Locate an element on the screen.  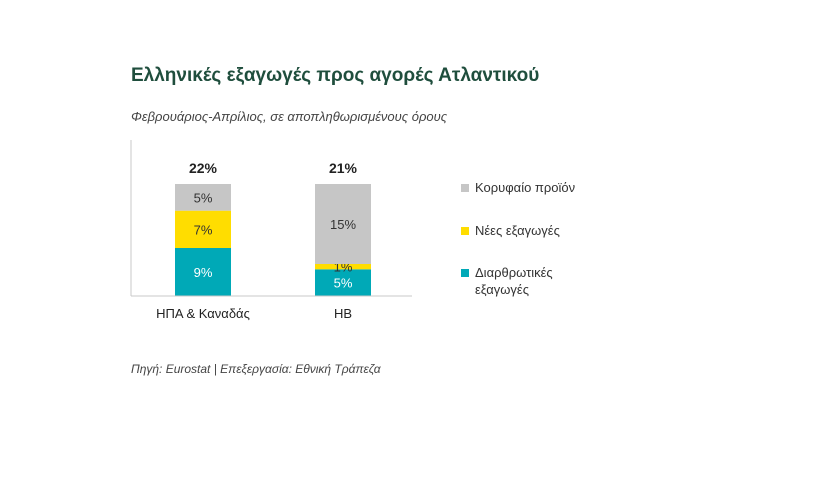
bar-data-label-0-0: 9% is located at coordinates (203, 272).